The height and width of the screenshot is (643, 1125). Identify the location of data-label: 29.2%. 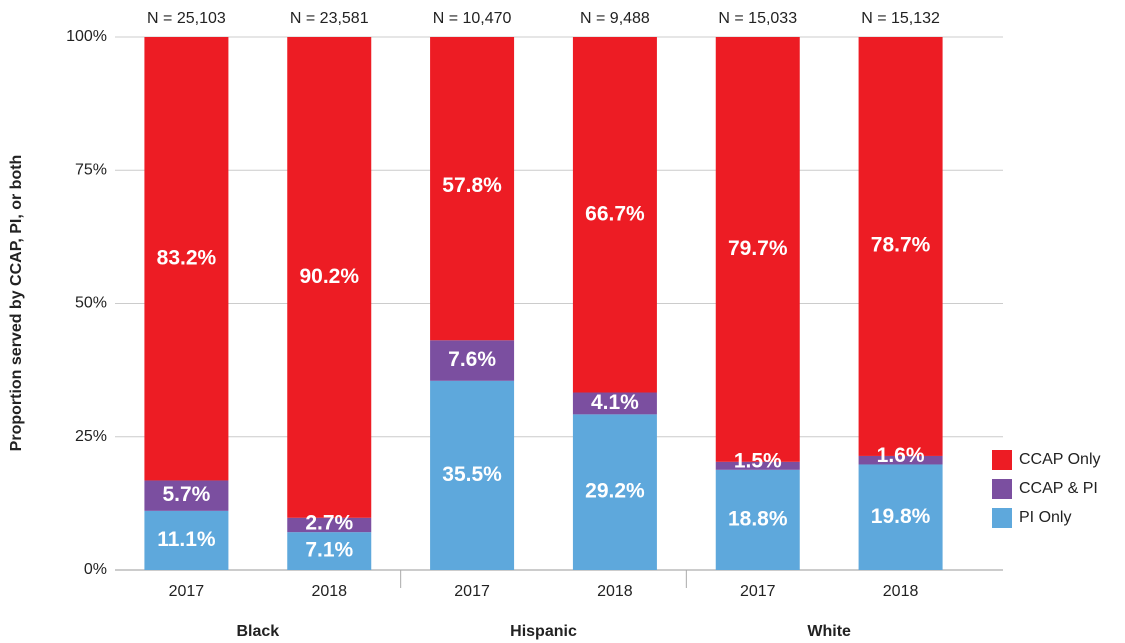
(615, 491).